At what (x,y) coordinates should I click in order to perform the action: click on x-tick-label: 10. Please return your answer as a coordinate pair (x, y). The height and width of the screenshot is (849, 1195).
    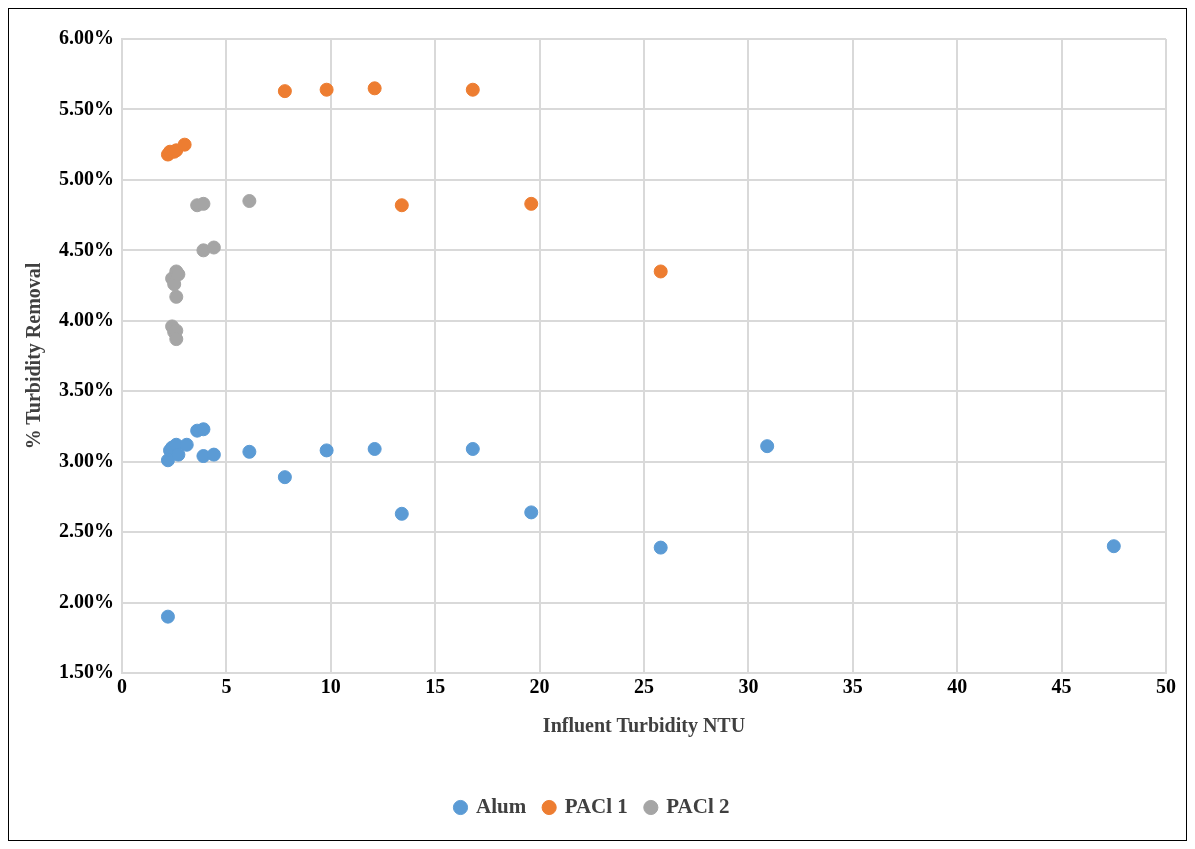
    Looking at the image, I should click on (330, 686).